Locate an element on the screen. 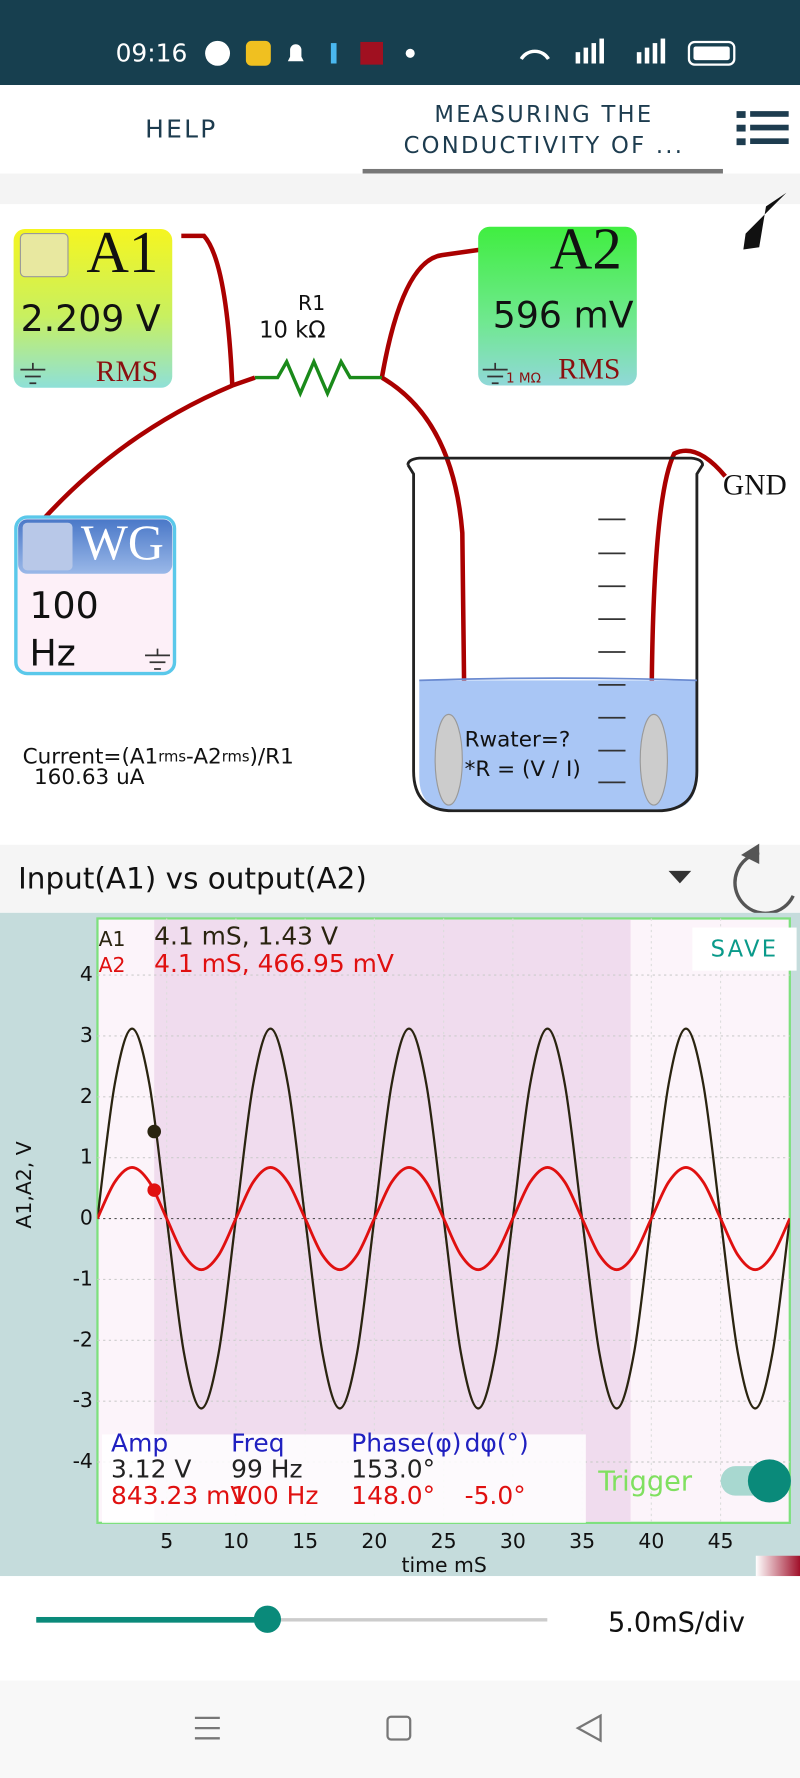  y-axis-label: A1,A2, V is located at coordinates (24, 1184).